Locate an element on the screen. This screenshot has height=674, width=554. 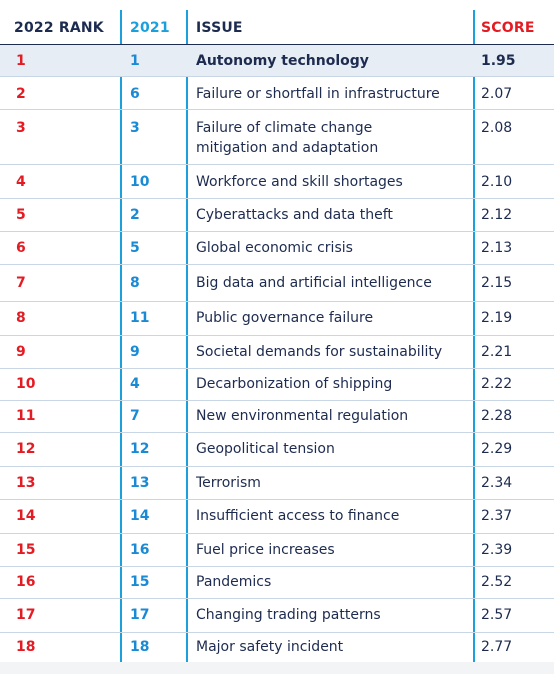
issue: Societal demands for sustainability is located at coordinates (319, 352).